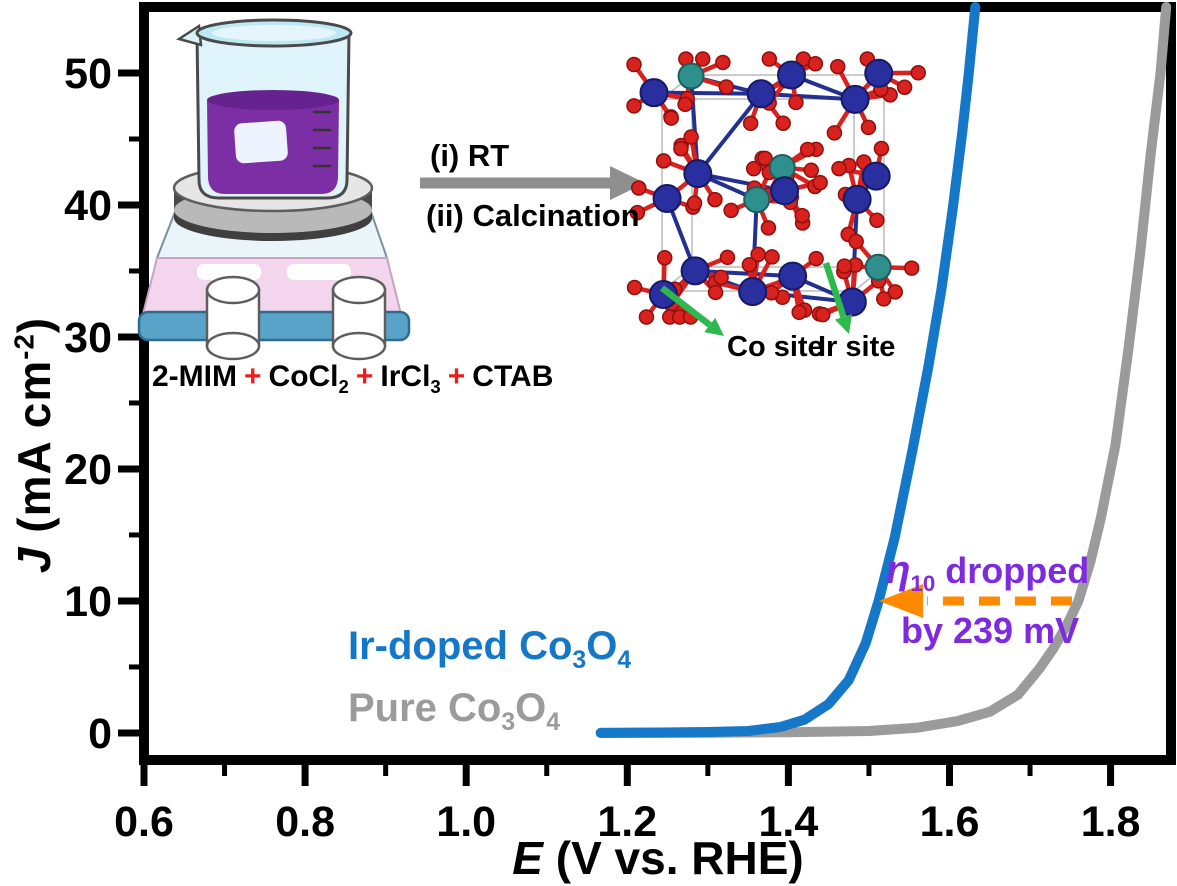  What do you see at coordinates (775, 347) in the screenshot?
I see `co-site-label: Co site` at bounding box center [775, 347].